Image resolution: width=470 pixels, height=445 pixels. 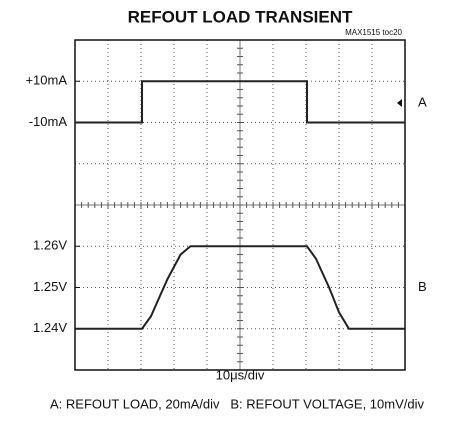 What do you see at coordinates (46, 80) in the screenshot?
I see `y-tick-label: +10mA` at bounding box center [46, 80].